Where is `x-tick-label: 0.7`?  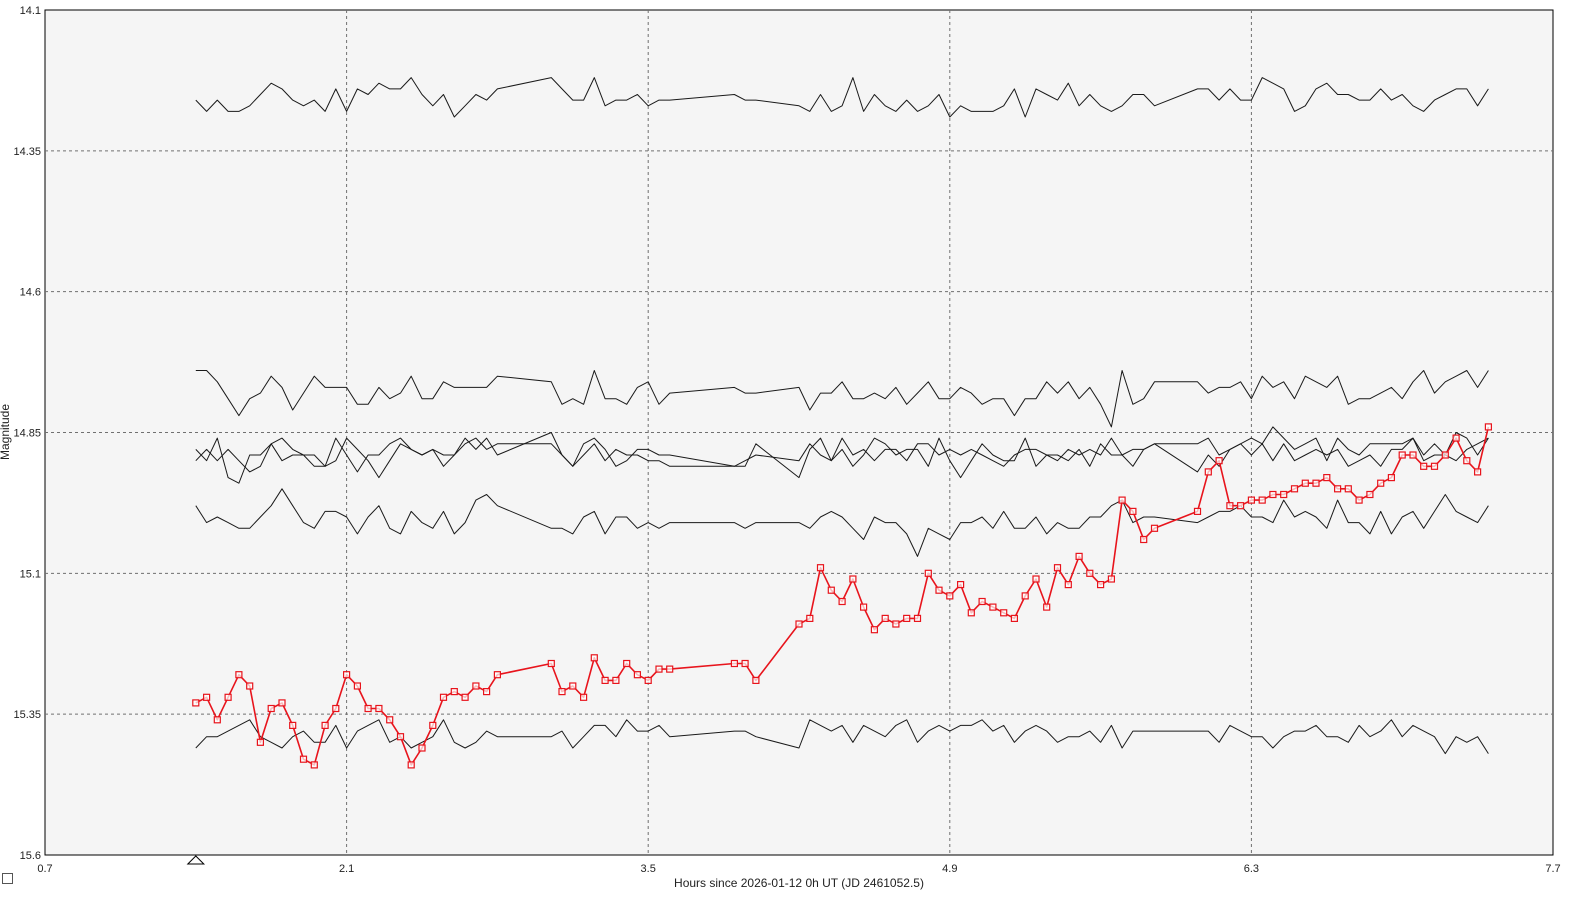 x-tick-label: 0.7 is located at coordinates (44, 869).